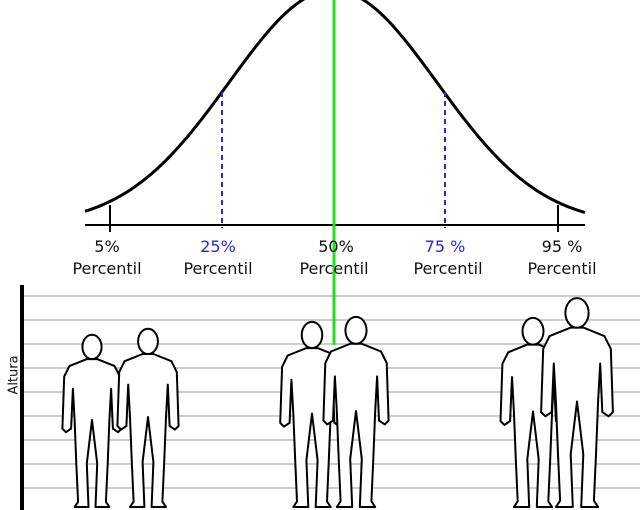 The height and width of the screenshot is (510, 640). I want to click on percent-label: 50%, so click(336, 246).